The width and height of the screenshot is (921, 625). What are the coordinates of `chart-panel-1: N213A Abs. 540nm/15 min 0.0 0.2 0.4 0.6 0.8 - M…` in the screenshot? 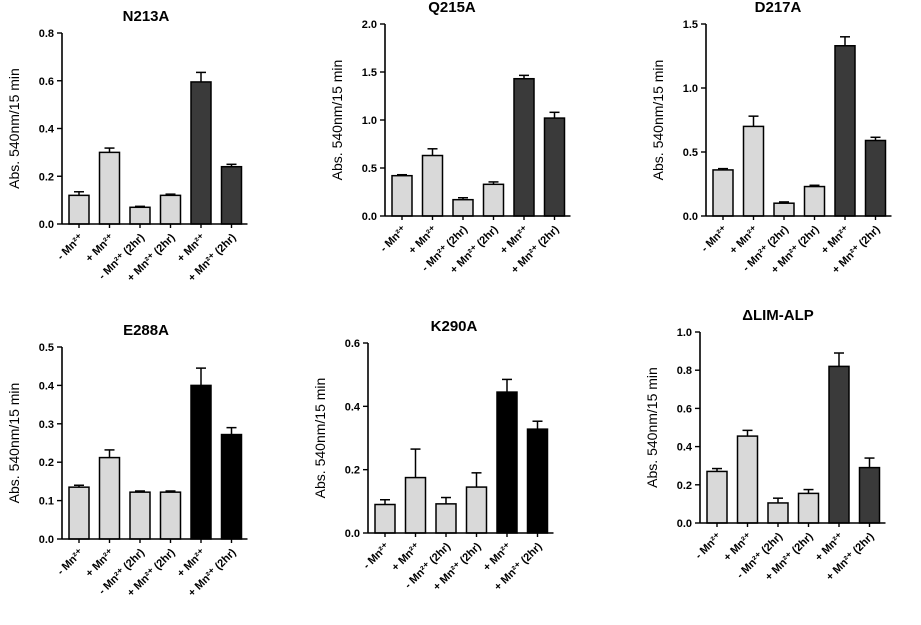 It's located at (127, 146).